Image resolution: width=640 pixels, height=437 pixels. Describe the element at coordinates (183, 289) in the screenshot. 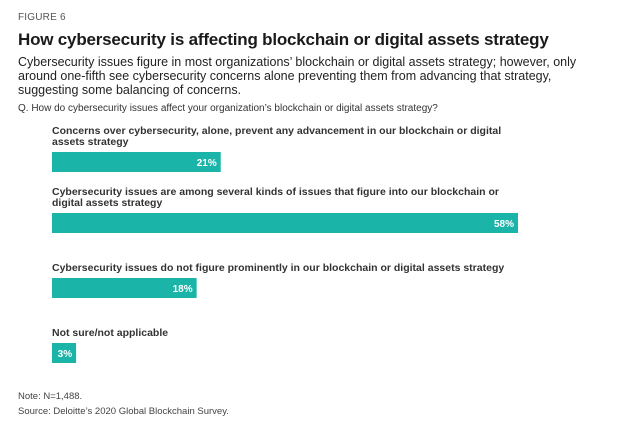

I see `value-label: 18%` at that location.